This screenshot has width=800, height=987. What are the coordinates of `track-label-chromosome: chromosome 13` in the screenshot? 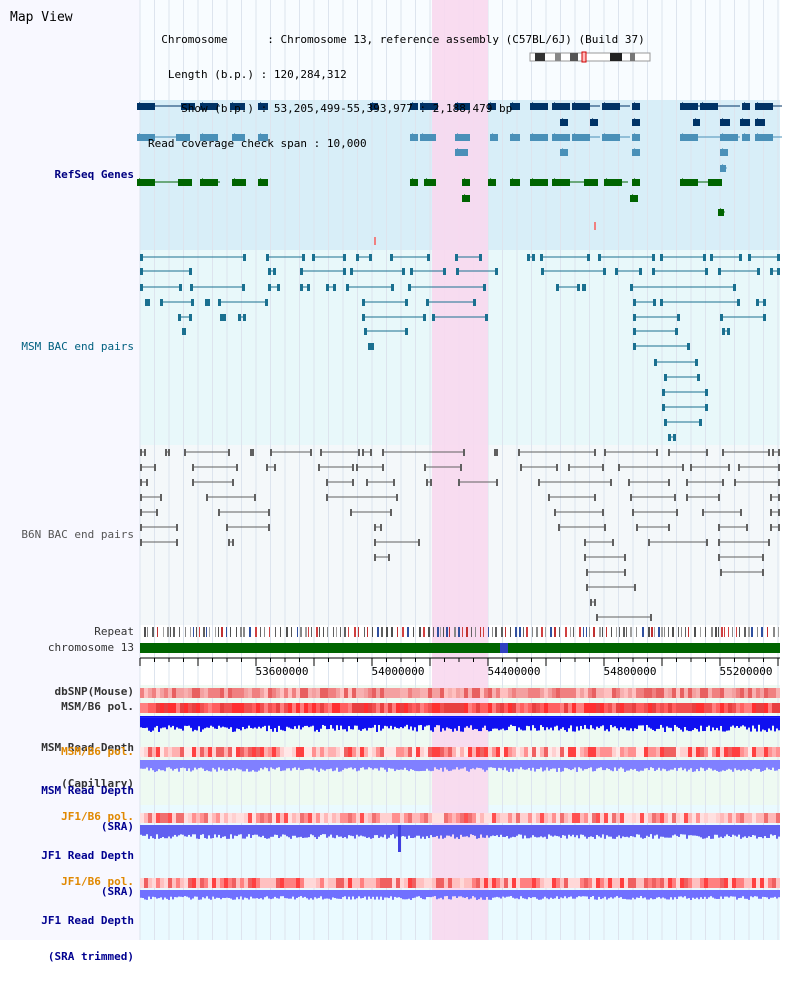 It's located at (90, 647).